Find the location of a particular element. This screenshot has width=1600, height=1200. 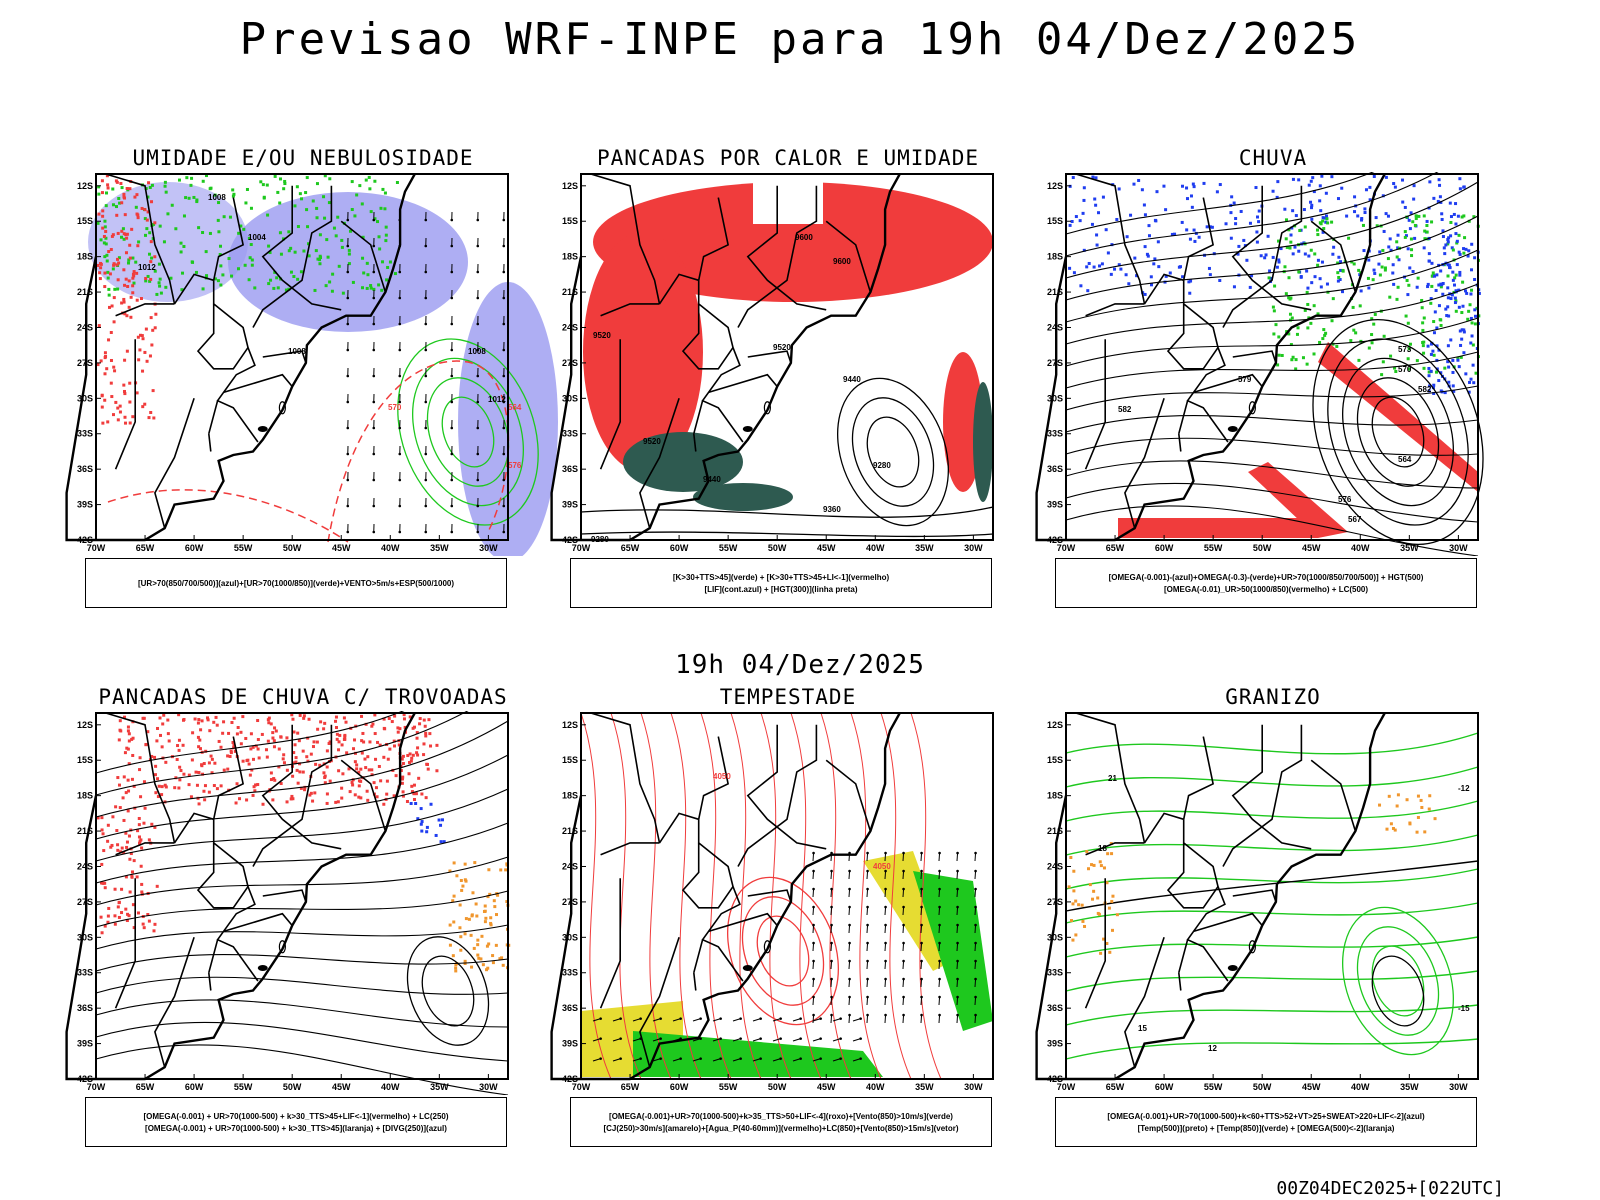

contour-label: 9520 is located at coordinates (652, 441).